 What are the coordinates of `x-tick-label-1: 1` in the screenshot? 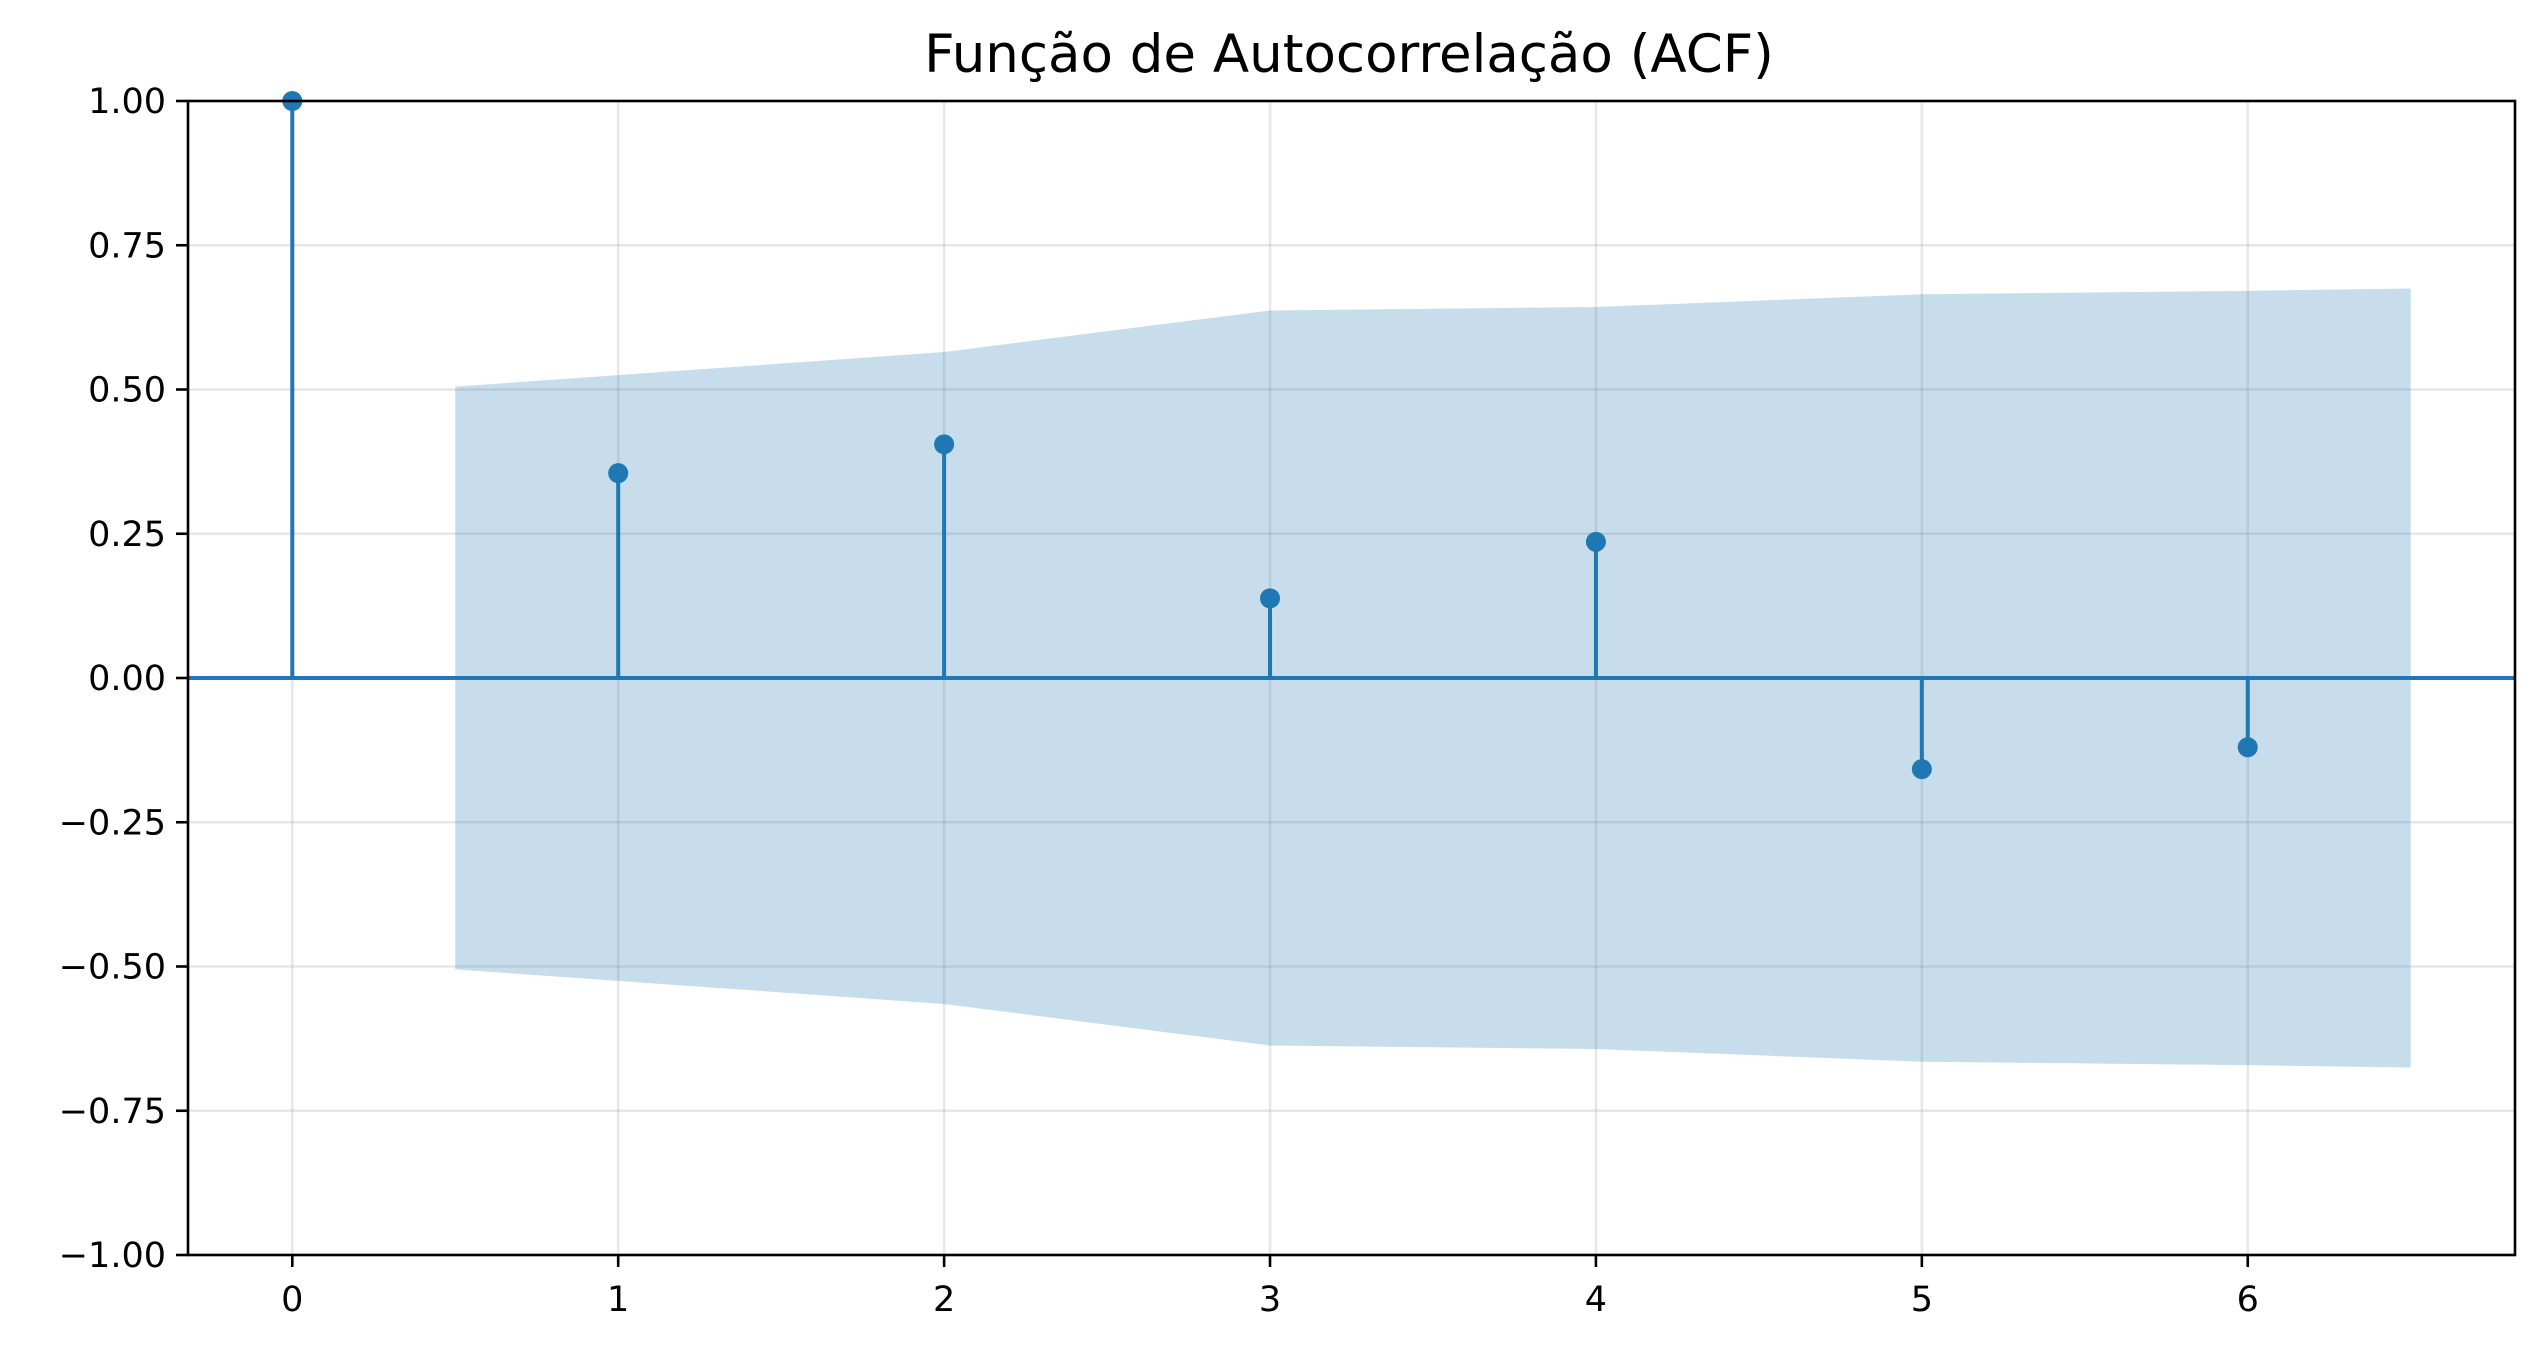 It's located at (618, 1300).